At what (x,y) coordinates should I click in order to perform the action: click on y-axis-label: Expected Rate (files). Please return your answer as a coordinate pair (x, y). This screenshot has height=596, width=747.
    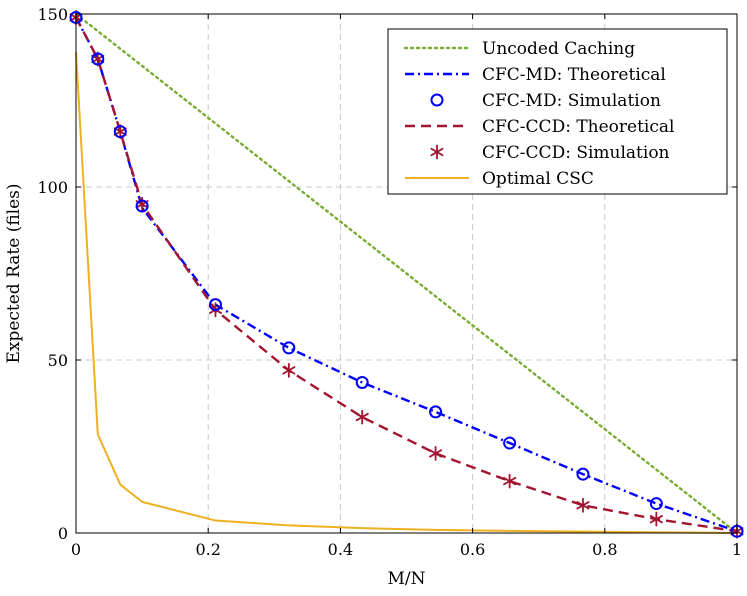
    Looking at the image, I should click on (14, 273).